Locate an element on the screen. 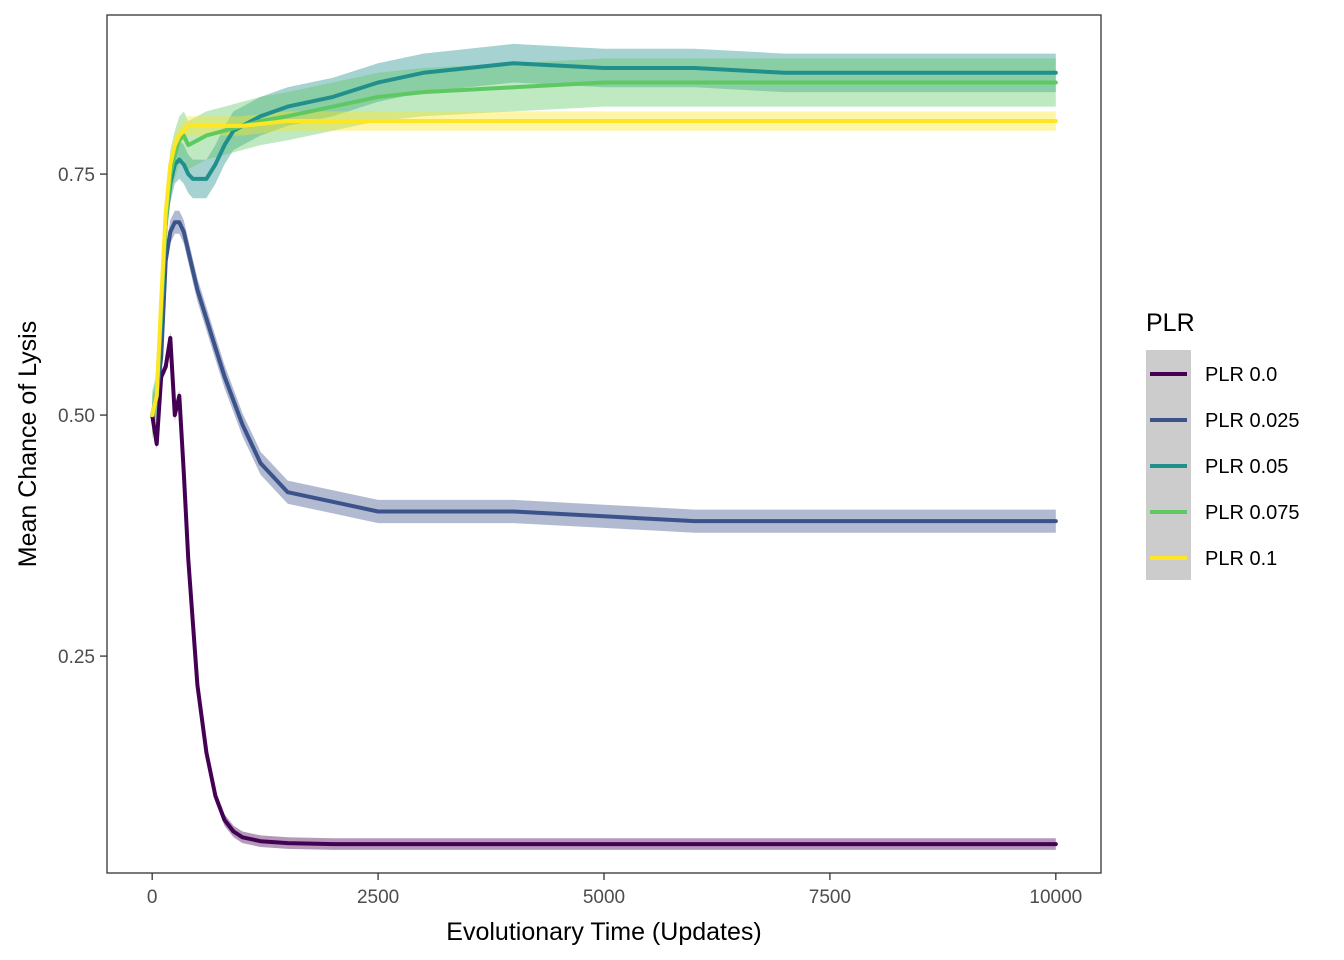  legend-items: PLR 0.0 PLR 0.025 PLR 0.05 PLR 0.075 PLR 0.1 is located at coordinates (1225, 467).